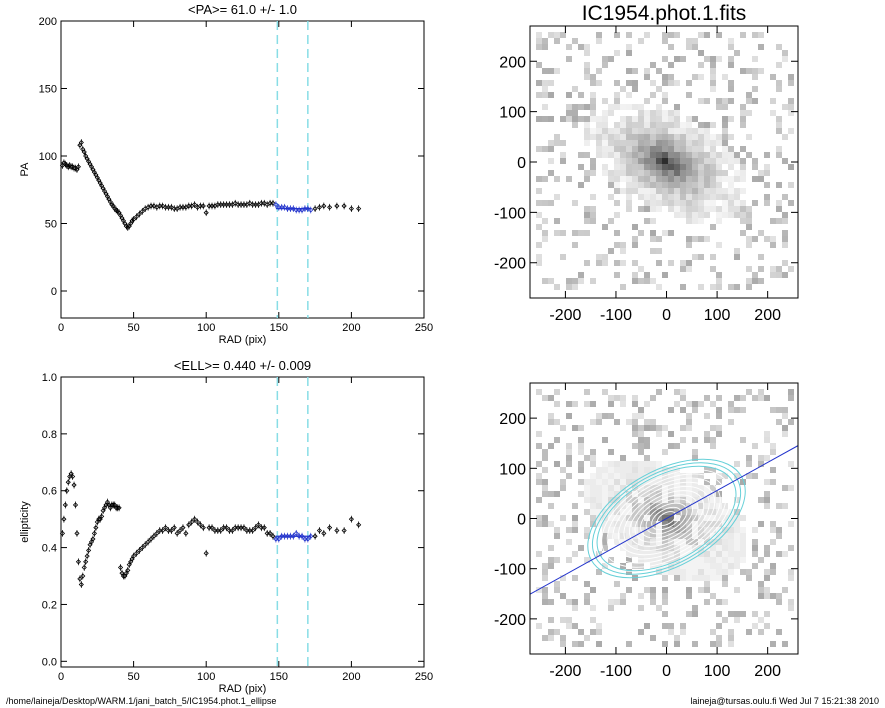 The width and height of the screenshot is (885, 708). What do you see at coordinates (510, 264) in the screenshot?
I see `y-tick-label: -200` at bounding box center [510, 264].